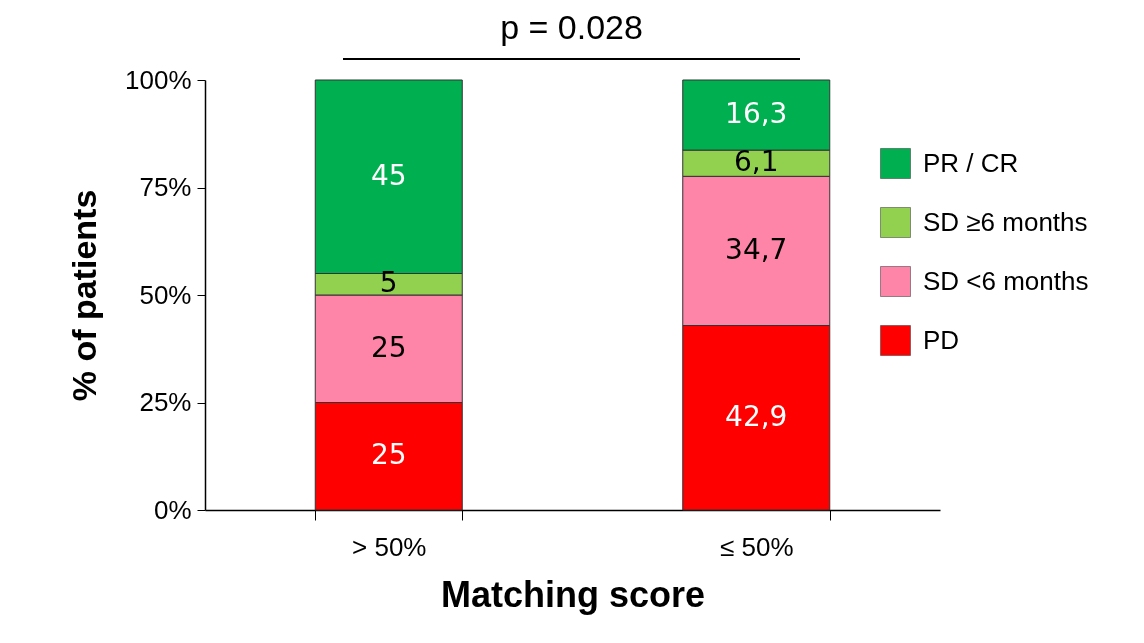 This screenshot has width=1144, height=643. I want to click on y-tick-label: 75%, so click(165, 187).